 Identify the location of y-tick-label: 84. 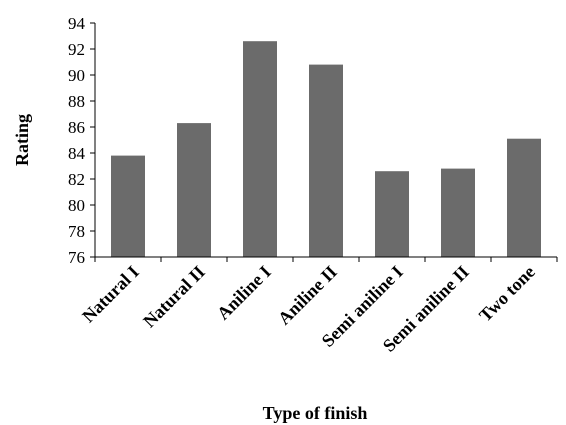
(77, 153).